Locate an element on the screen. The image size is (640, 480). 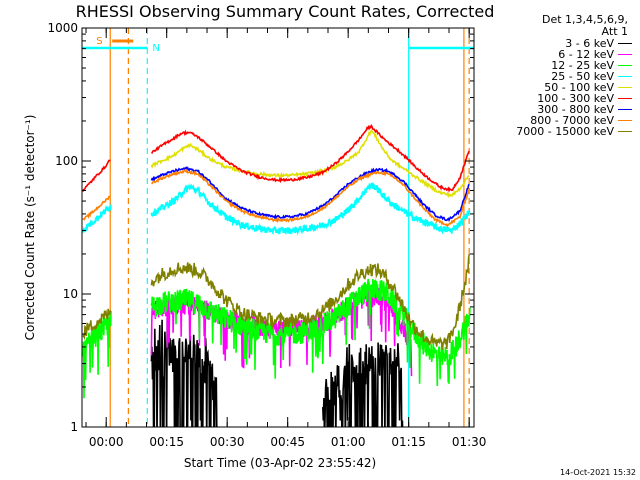
x-tick-label: 01:00 is located at coordinates (348, 442).